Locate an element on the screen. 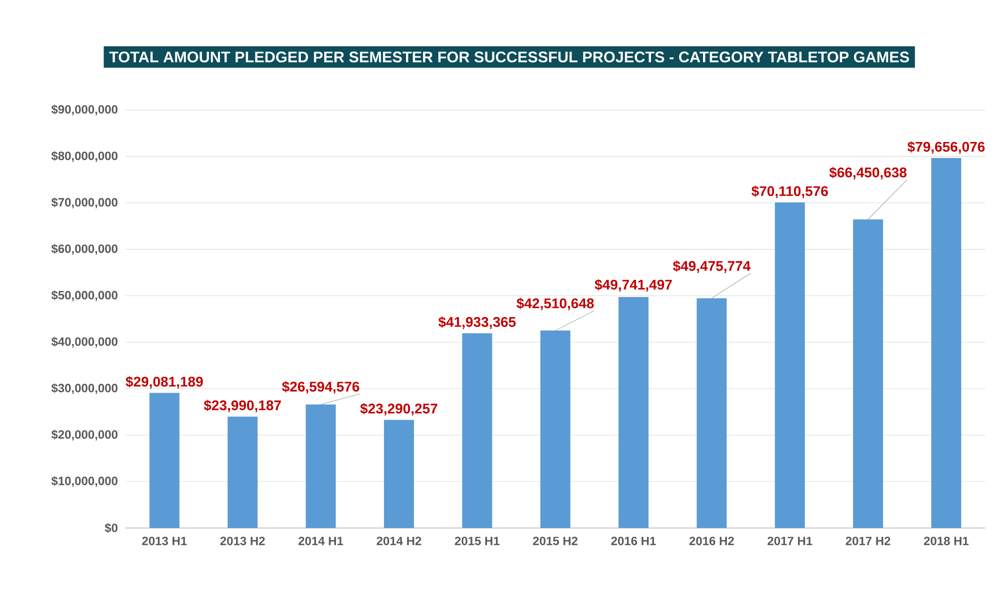 This screenshot has height=599, width=999. y-tick-label: $90,000,000 is located at coordinates (84, 110).